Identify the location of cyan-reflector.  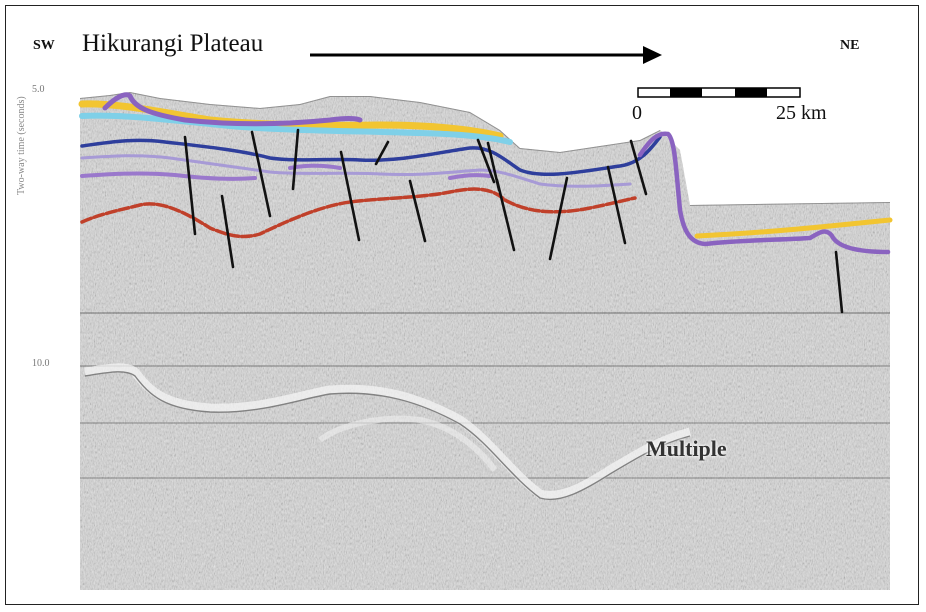
(296, 128).